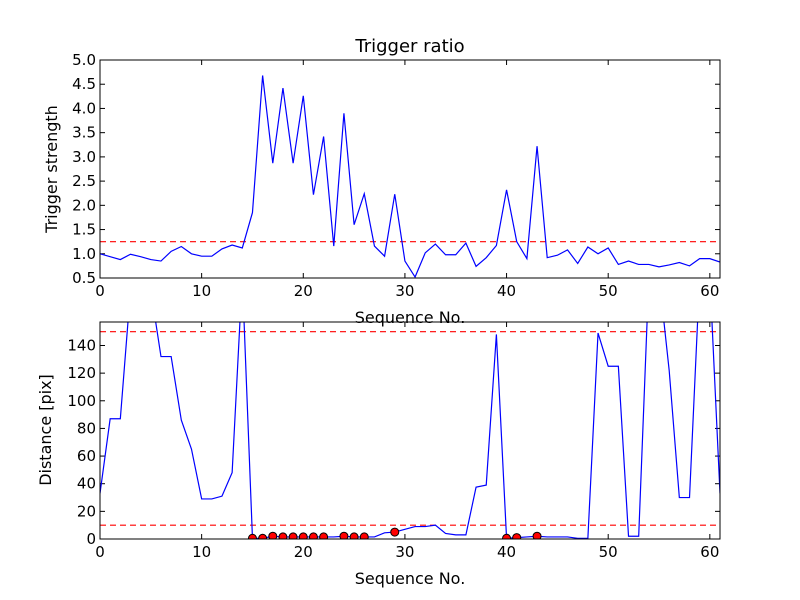  Describe the element at coordinates (45, 430) in the screenshot. I see `y-axis-label: Distance [pix]` at that location.